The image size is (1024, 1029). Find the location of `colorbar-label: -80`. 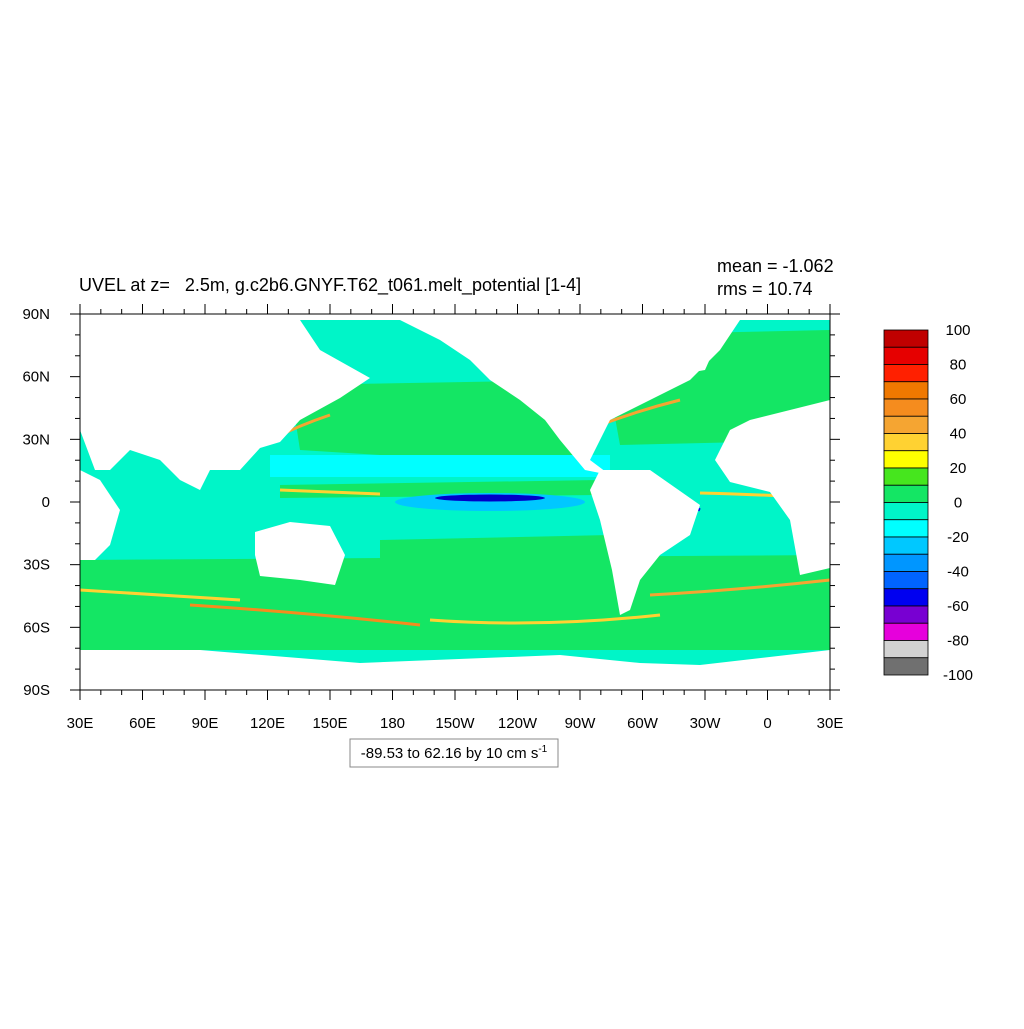

colorbar-label: -80 is located at coordinates (958, 641).